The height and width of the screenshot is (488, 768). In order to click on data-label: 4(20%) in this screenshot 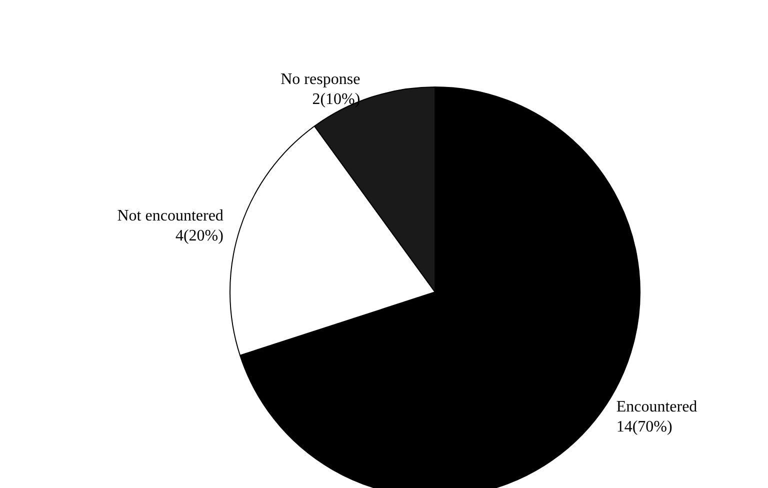, I will do `click(199, 236)`.